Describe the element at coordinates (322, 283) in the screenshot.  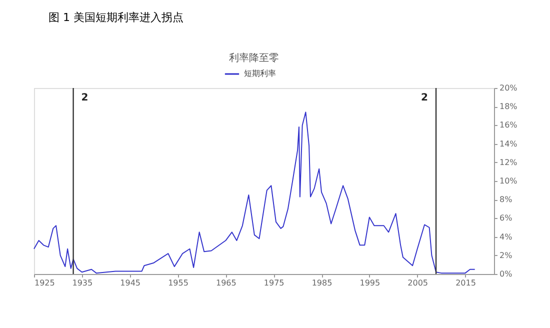
I see `x-tick-label: 1985` at that location.